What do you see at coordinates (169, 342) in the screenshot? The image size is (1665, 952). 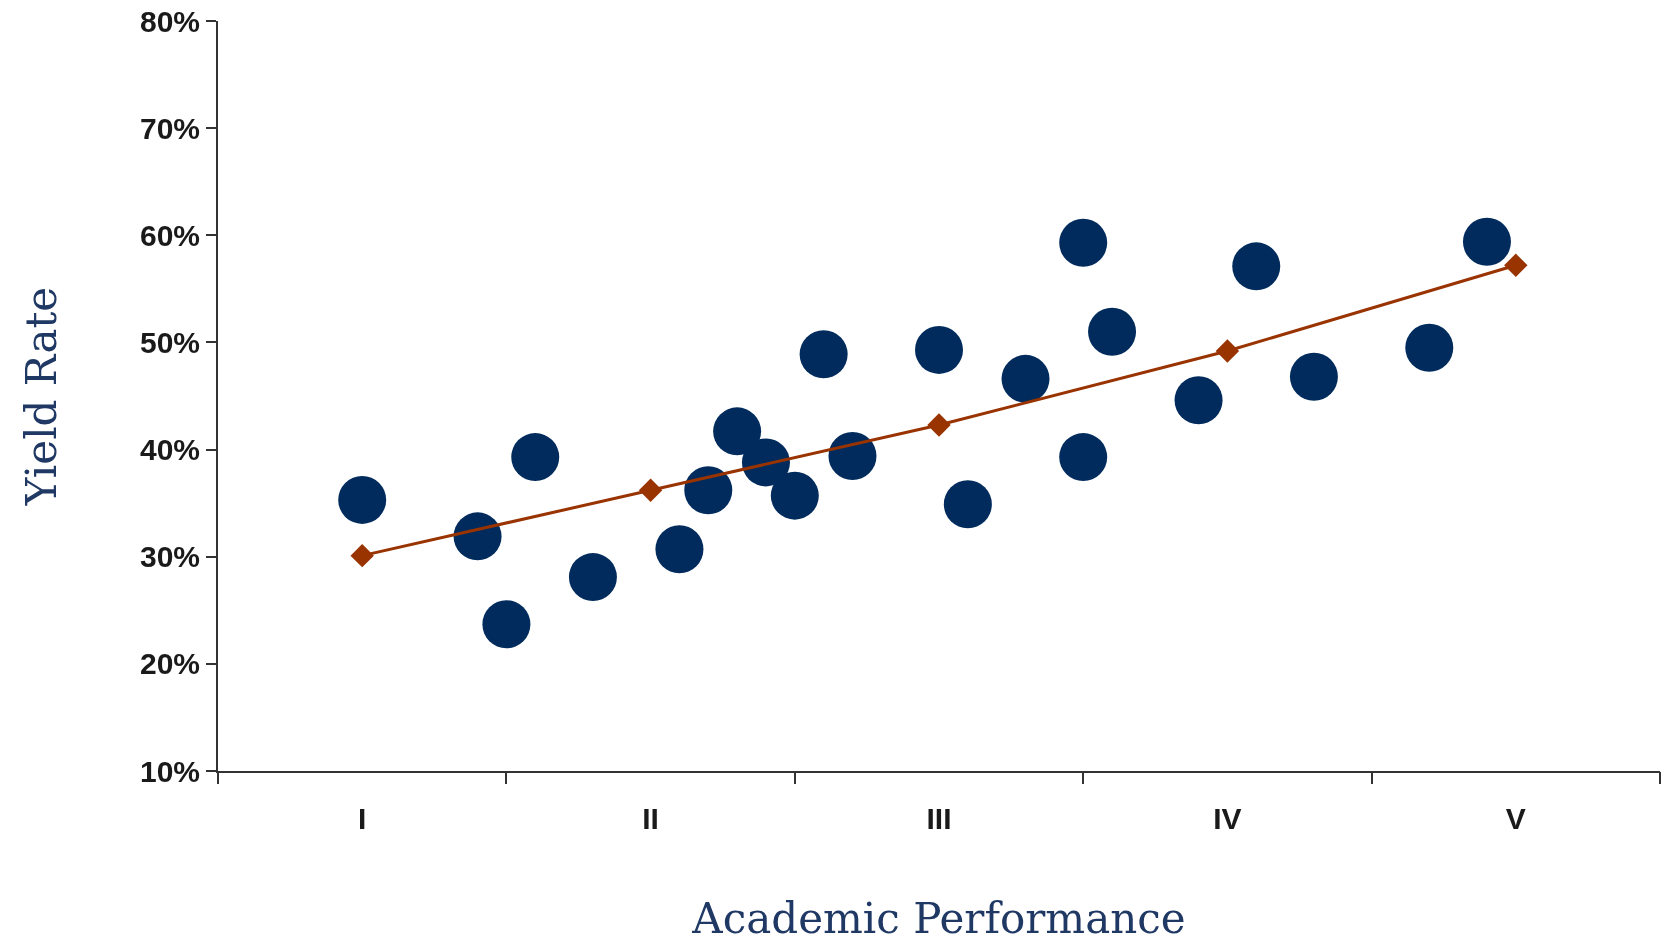 I see `y-tick-label: 50%` at bounding box center [169, 342].